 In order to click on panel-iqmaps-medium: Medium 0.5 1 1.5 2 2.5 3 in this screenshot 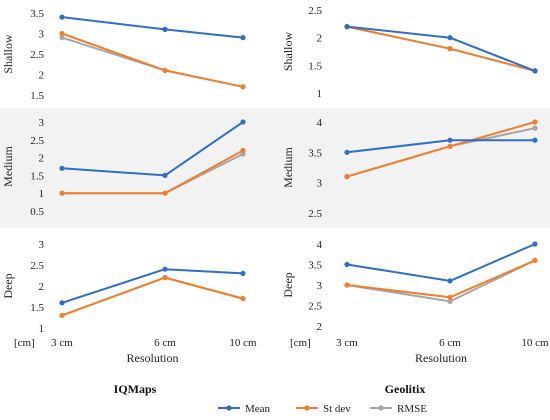, I will do `click(123, 167)`.